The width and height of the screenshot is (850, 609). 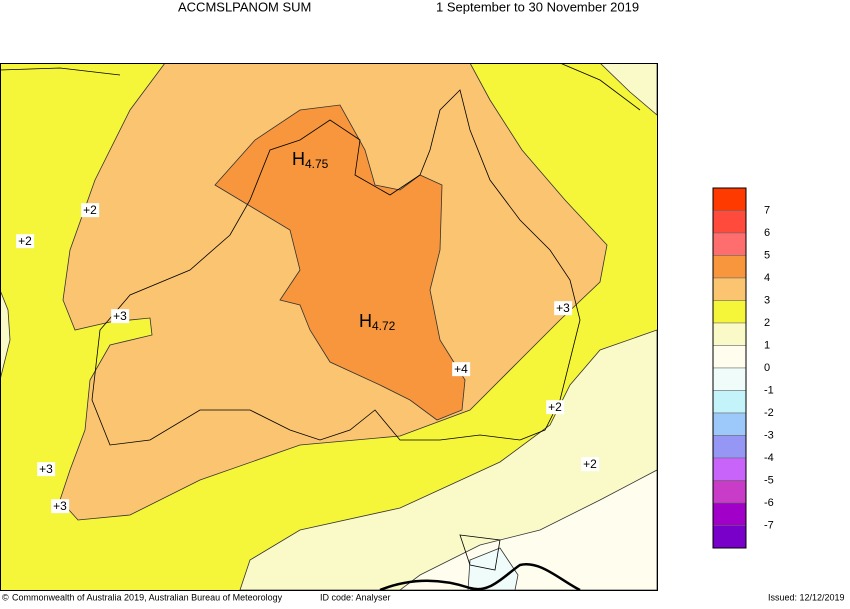 What do you see at coordinates (806, 597) in the screenshot?
I see `issued: Issued: 12/12/2019` at bounding box center [806, 597].